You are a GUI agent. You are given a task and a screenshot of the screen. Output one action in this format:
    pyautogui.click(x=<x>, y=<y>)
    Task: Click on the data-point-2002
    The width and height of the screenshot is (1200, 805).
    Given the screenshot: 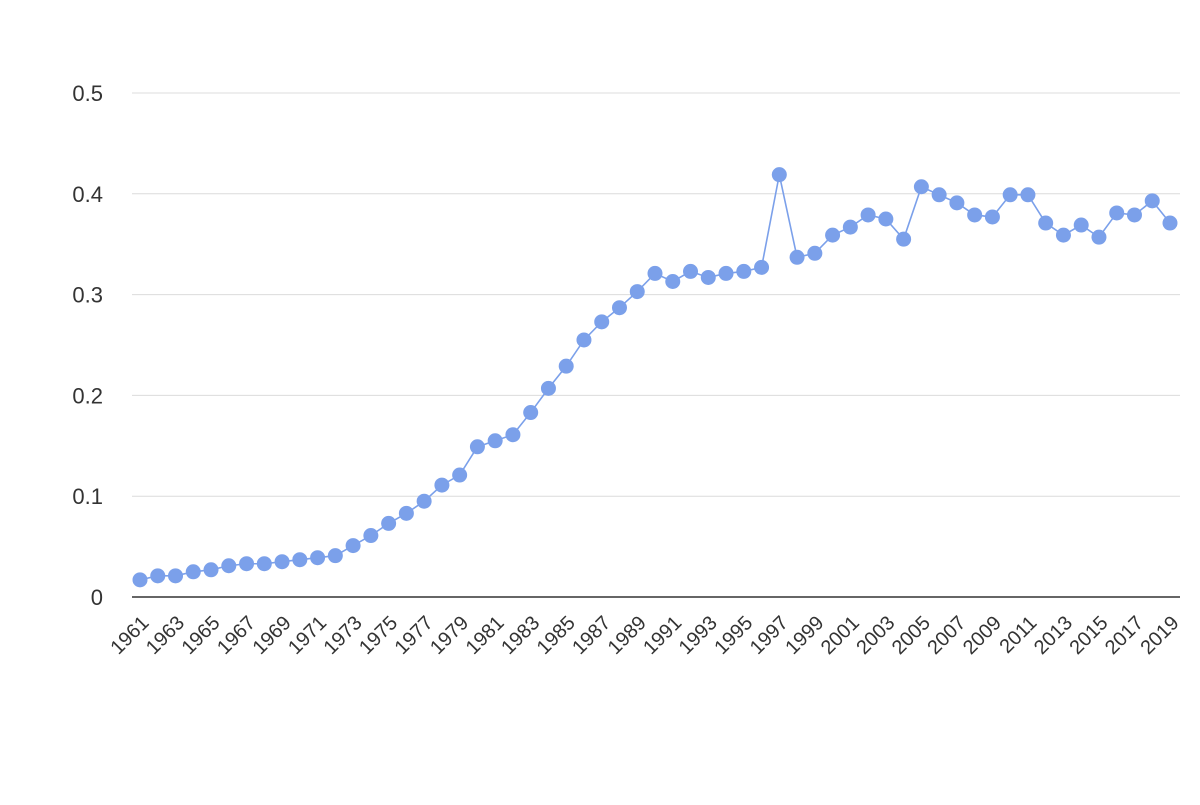 What is the action you would take?
    pyautogui.click(x=868, y=215)
    